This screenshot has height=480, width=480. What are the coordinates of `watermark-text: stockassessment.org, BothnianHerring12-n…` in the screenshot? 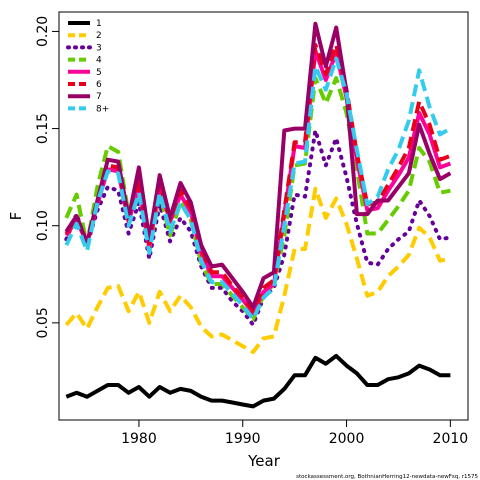 It's located at (387, 477).